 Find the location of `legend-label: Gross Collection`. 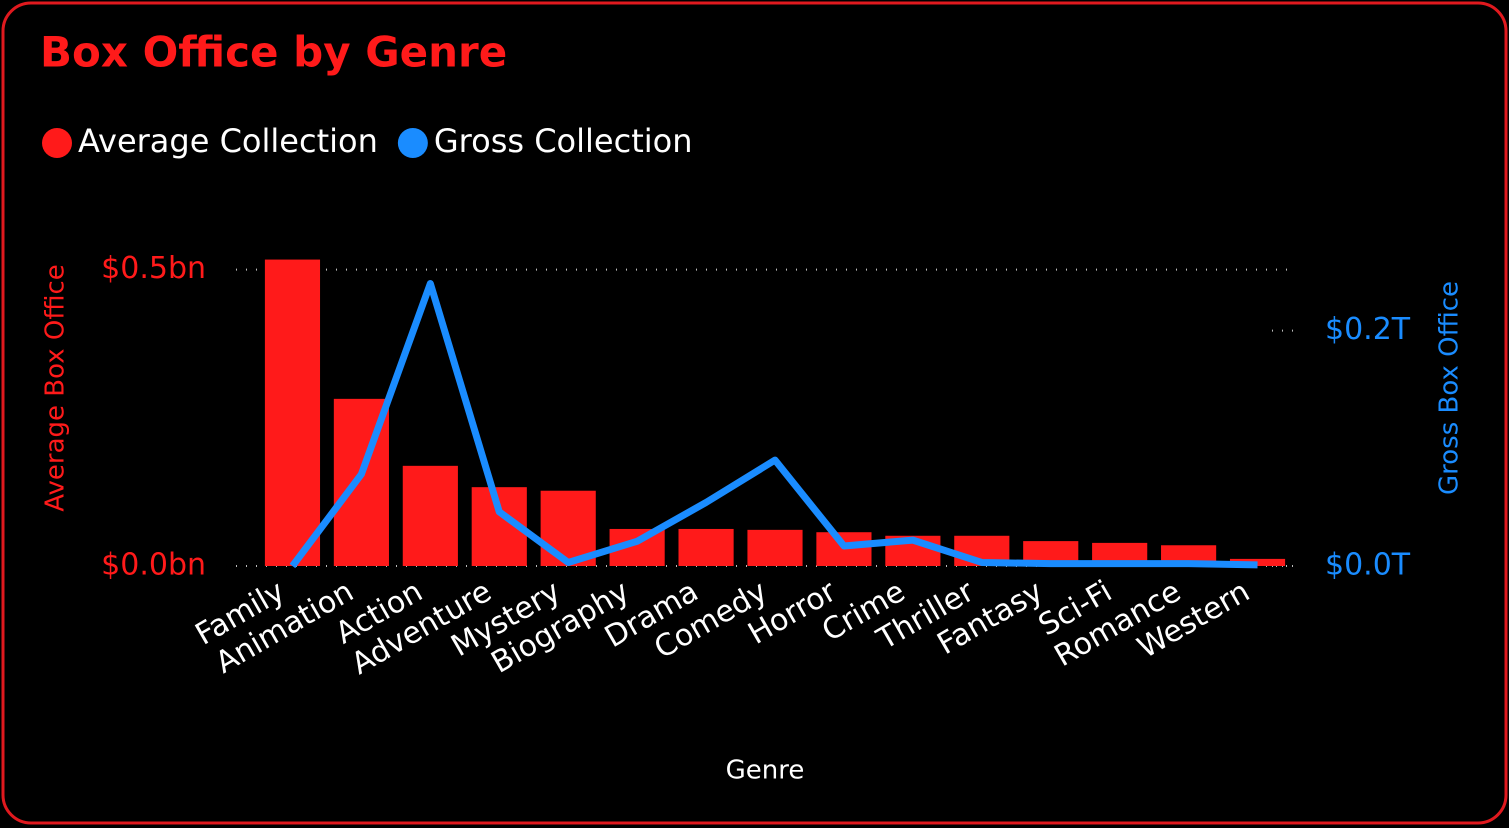

legend-label: Gross Collection is located at coordinates (563, 141).